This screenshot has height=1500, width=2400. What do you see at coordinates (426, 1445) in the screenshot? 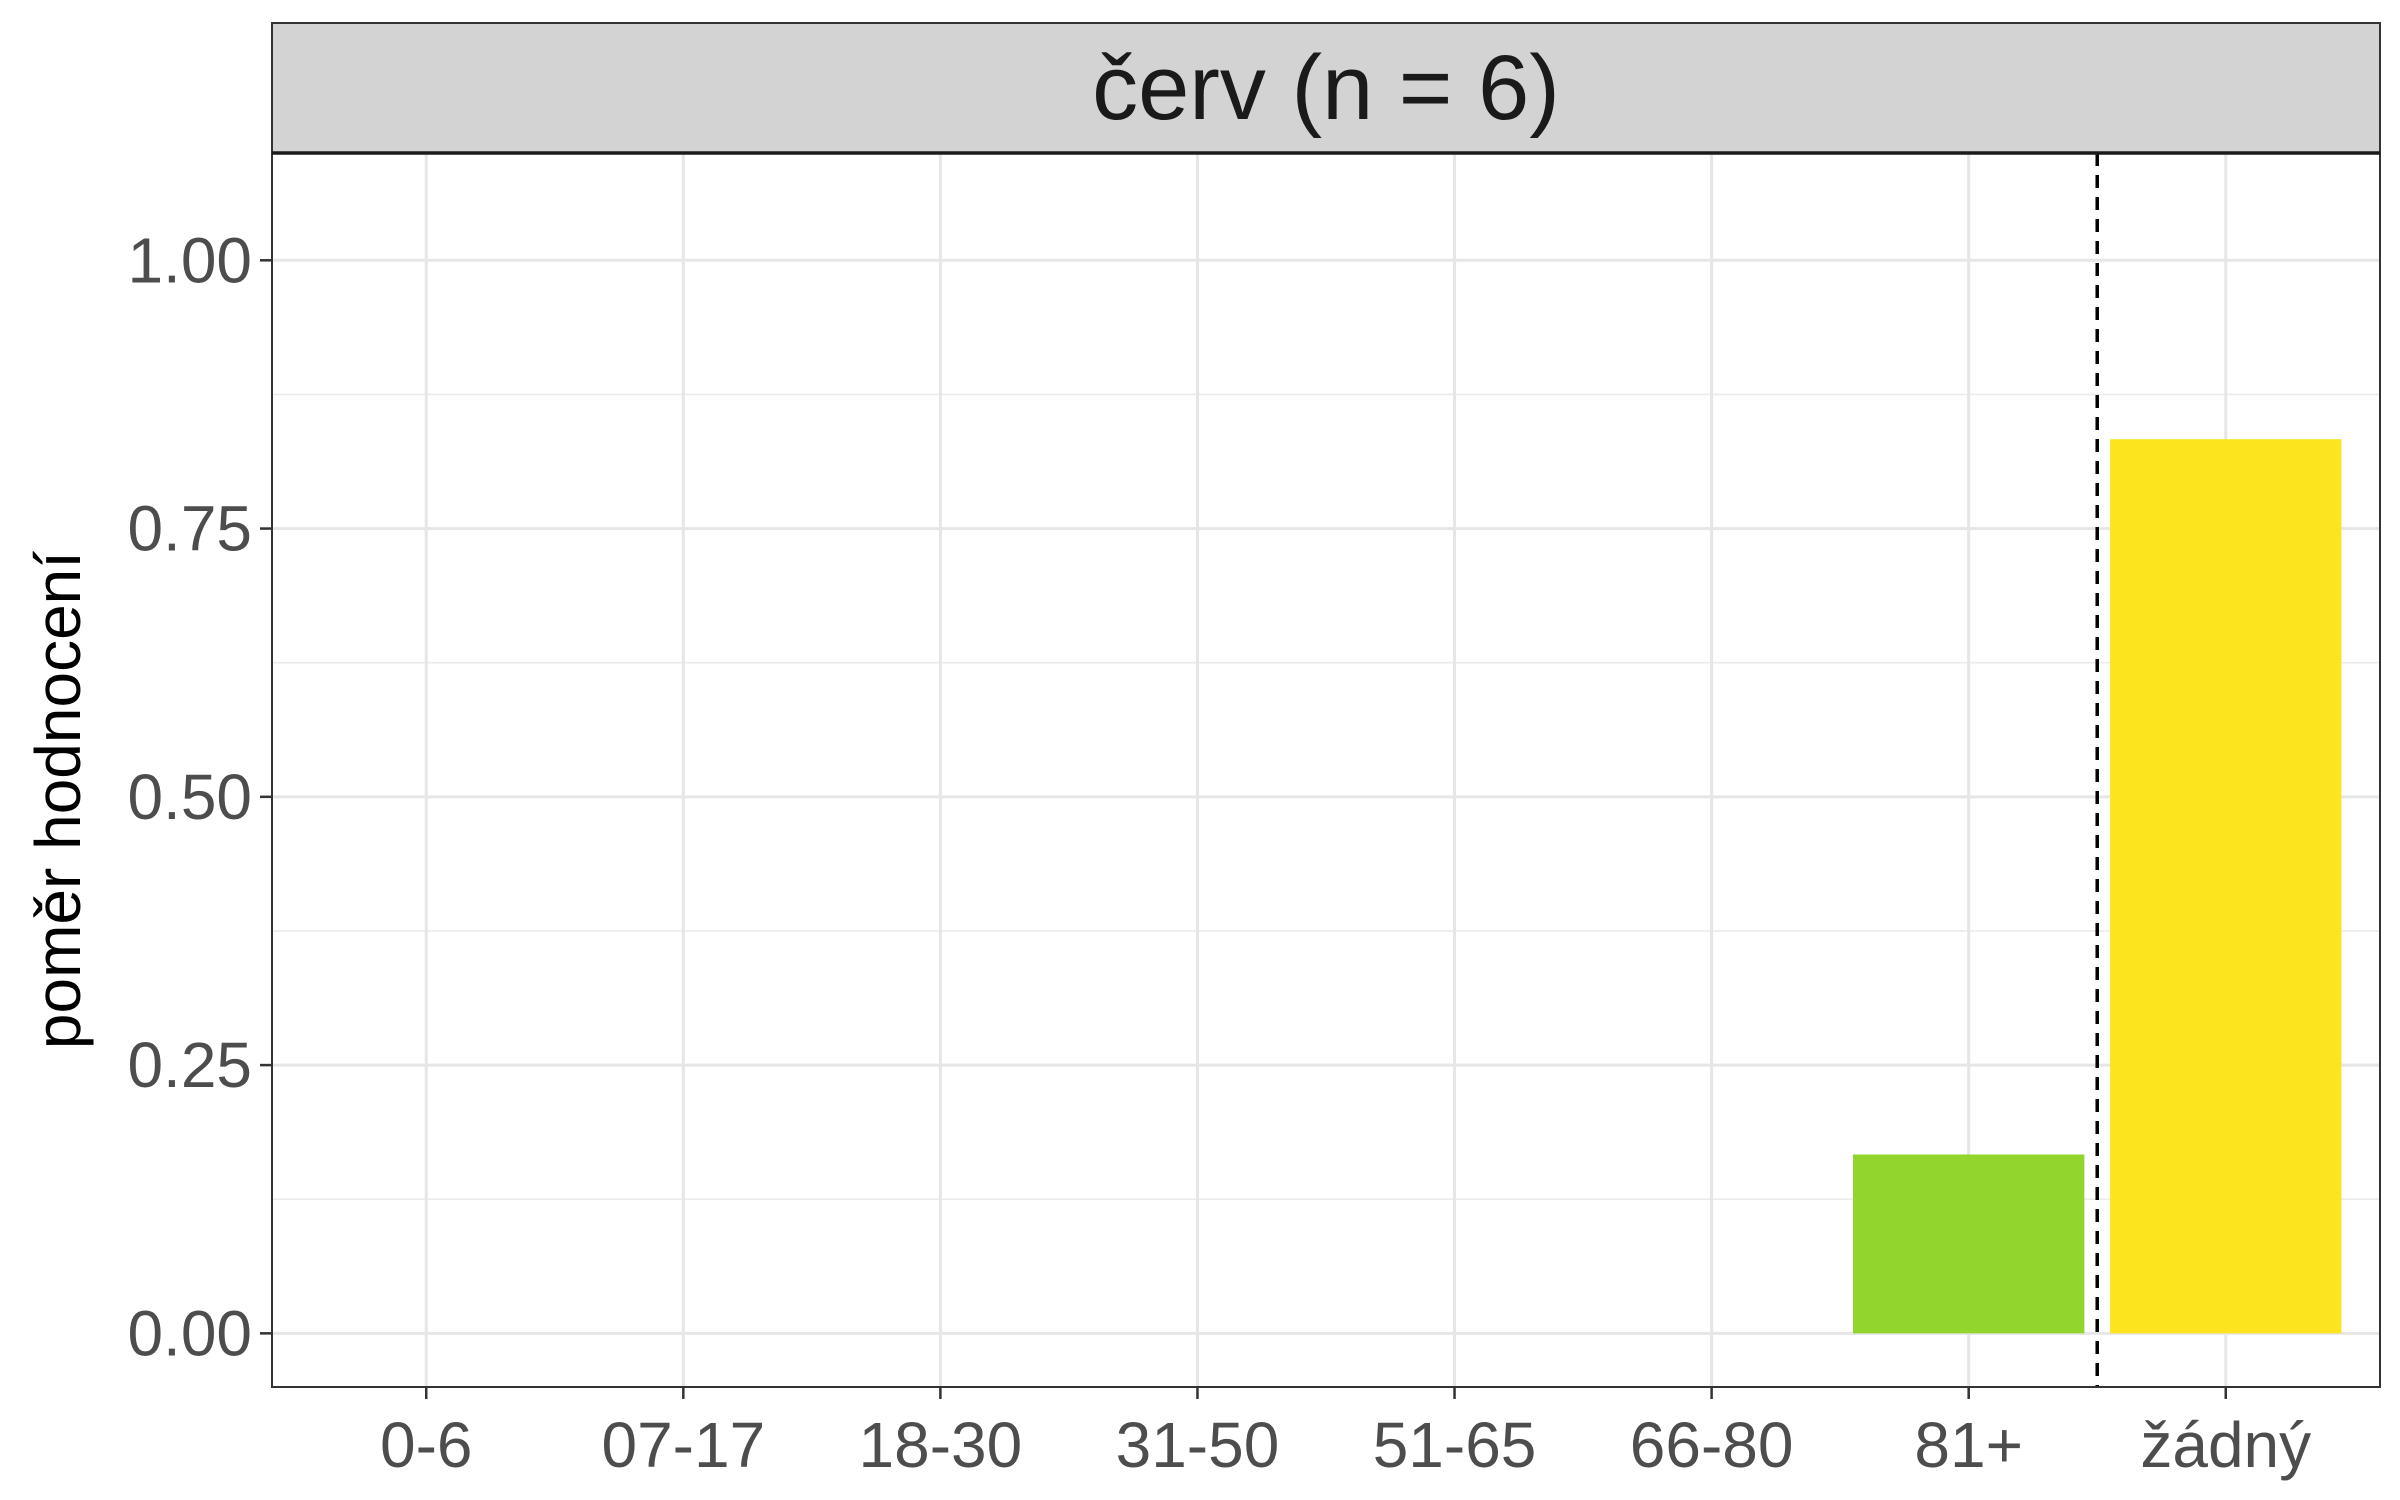
I see `x-tick-label: 0-6` at bounding box center [426, 1445].